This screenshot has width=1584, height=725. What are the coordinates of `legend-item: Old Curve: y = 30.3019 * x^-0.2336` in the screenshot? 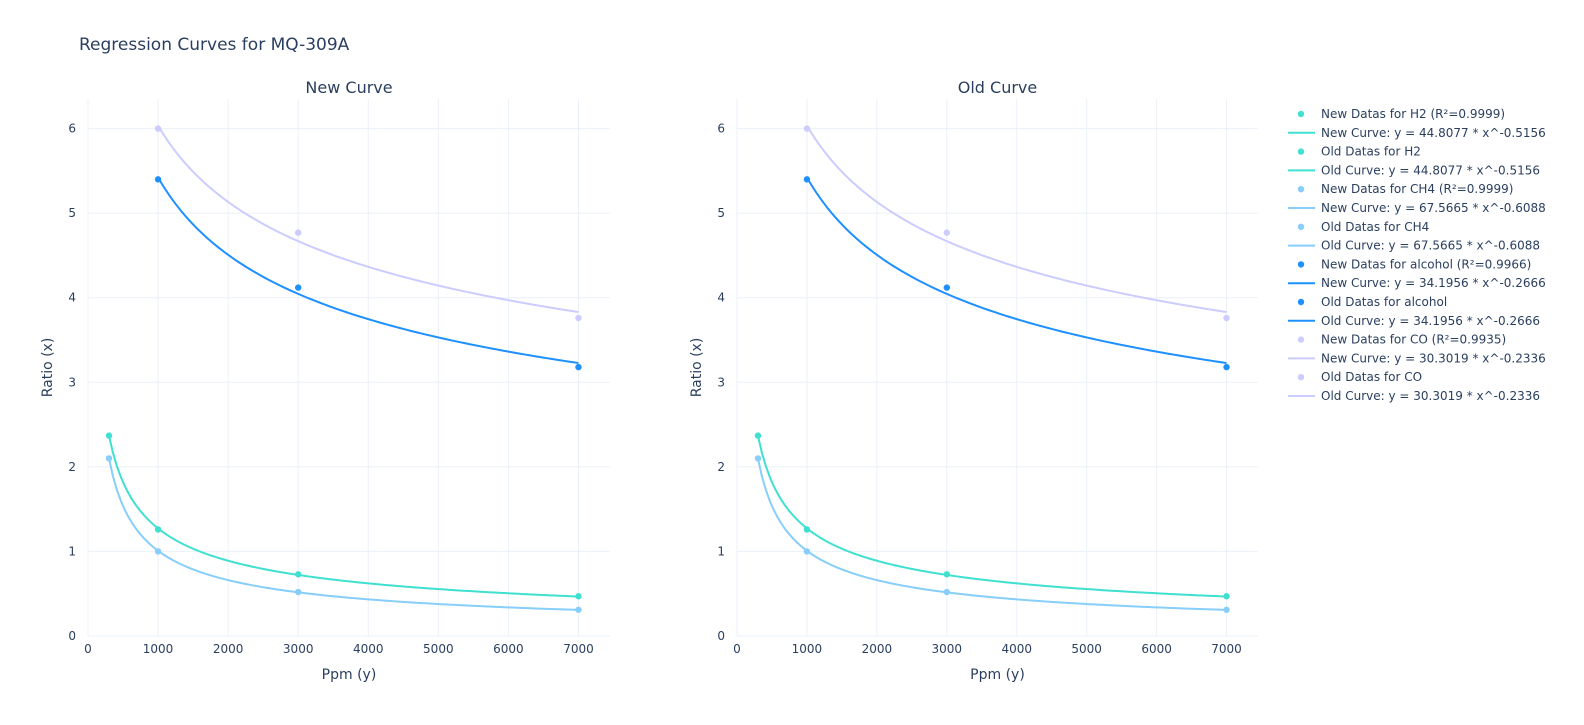 It's located at (1414, 396).